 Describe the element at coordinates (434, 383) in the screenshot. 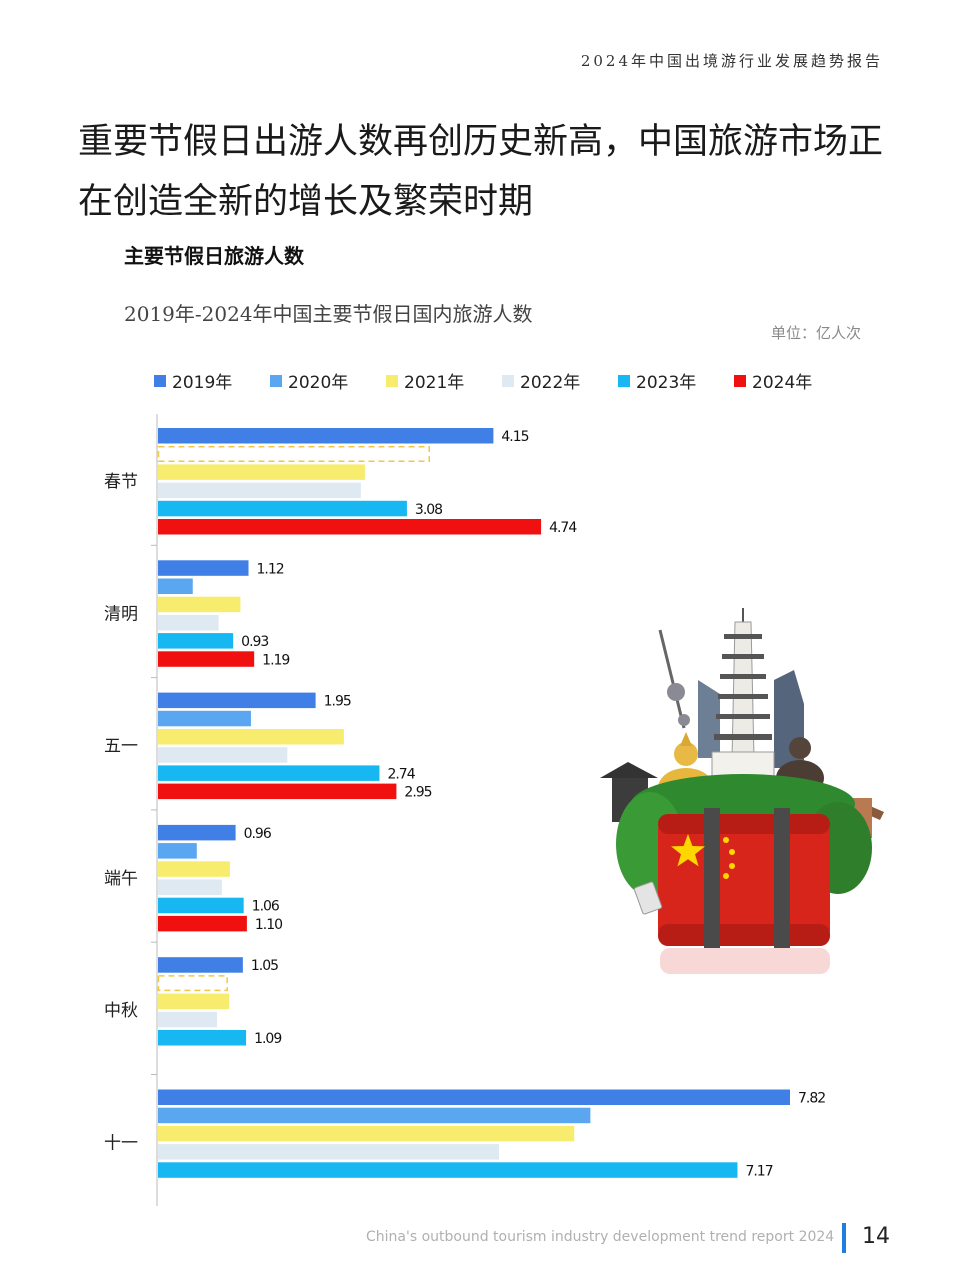

I see `legend-label-2021: 2021年` at that location.